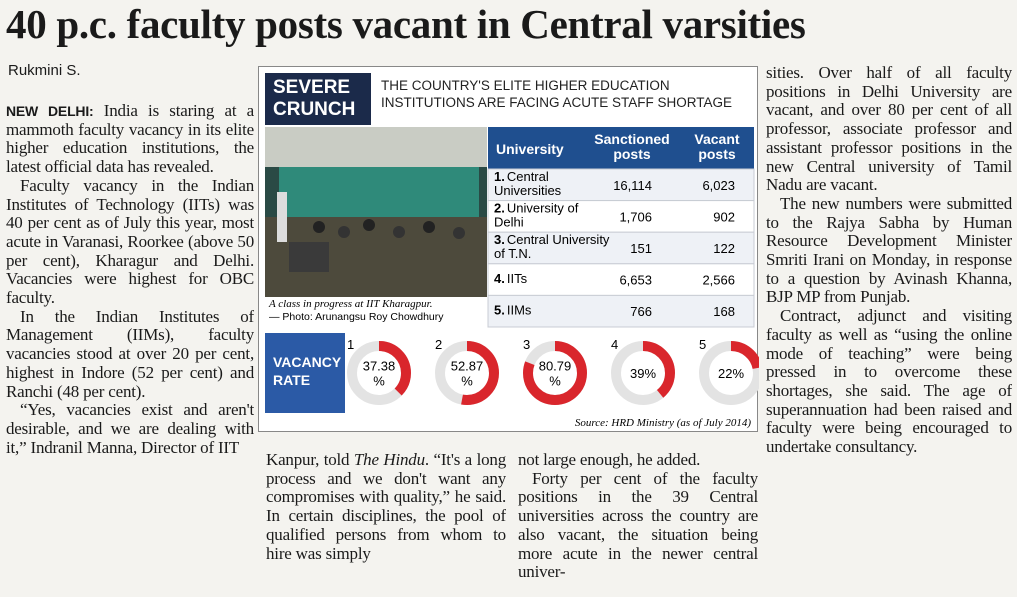 This screenshot has width=1017, height=597. I want to click on table-header: University, so click(530, 149).